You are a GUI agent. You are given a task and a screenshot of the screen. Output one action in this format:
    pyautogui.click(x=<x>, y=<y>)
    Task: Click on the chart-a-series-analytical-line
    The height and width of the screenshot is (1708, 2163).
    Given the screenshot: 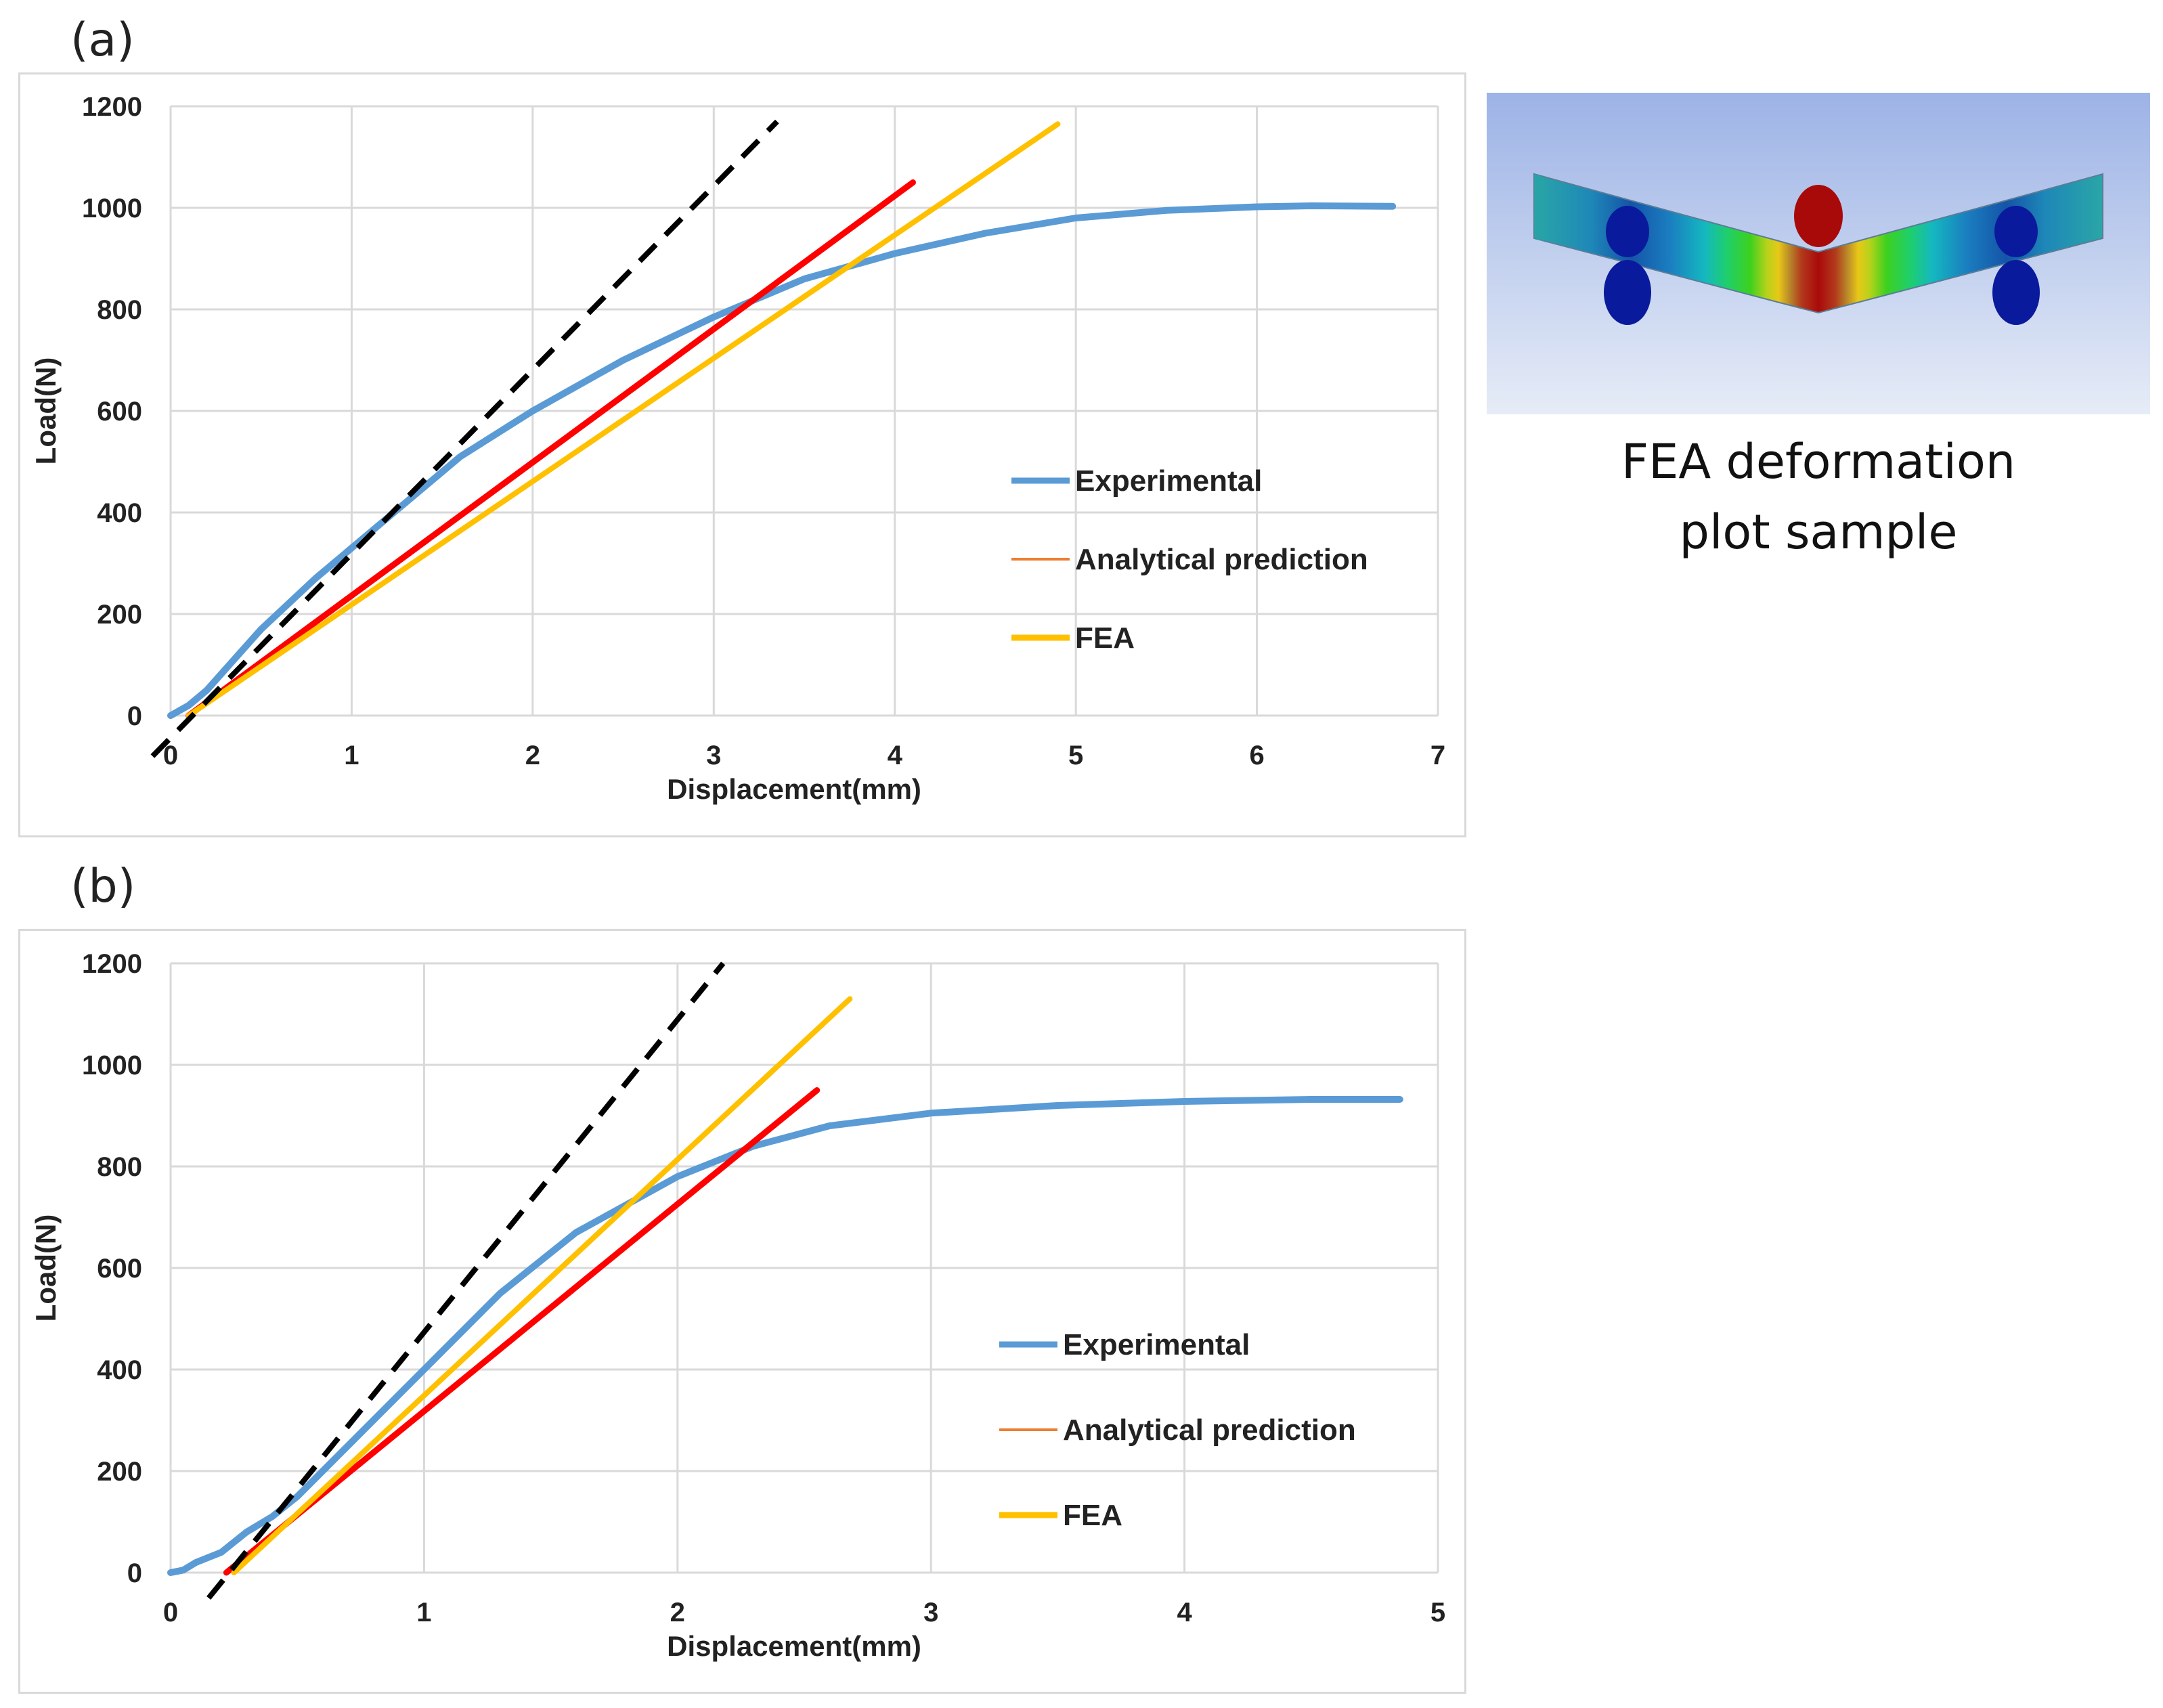 What is the action you would take?
    pyautogui.click(x=550, y=449)
    